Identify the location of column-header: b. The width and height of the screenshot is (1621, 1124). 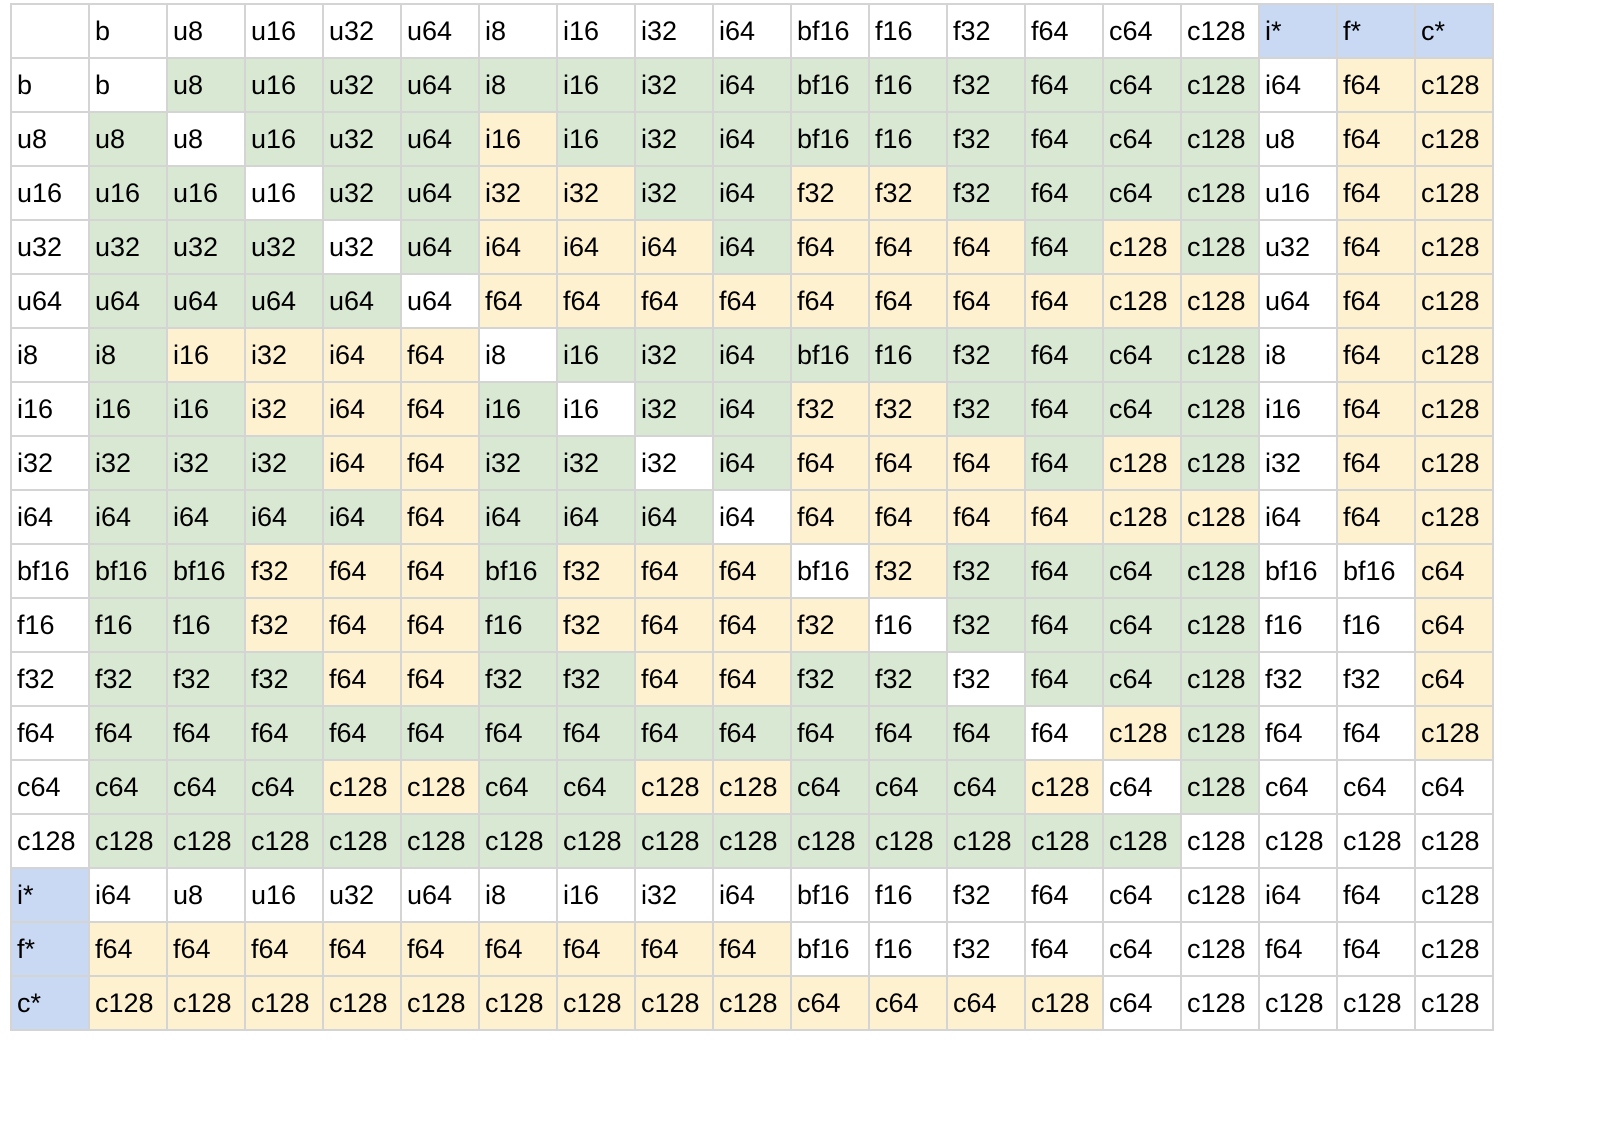
(128, 31).